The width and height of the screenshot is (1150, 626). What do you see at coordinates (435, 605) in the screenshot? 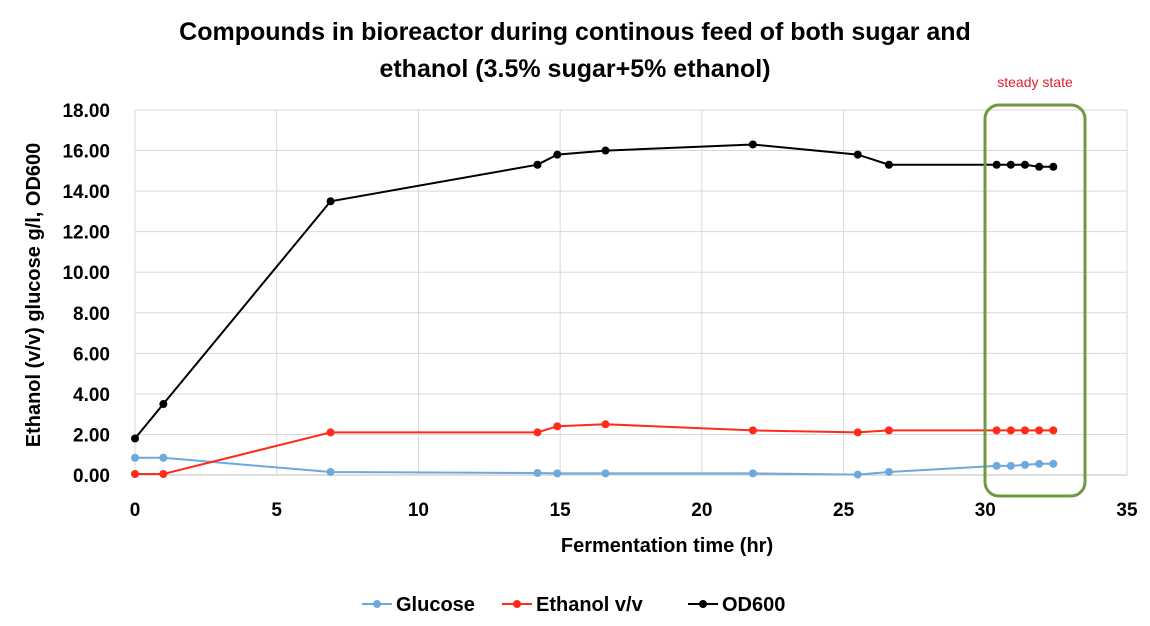
I see `legend-glucose-label: Glucose` at bounding box center [435, 605].